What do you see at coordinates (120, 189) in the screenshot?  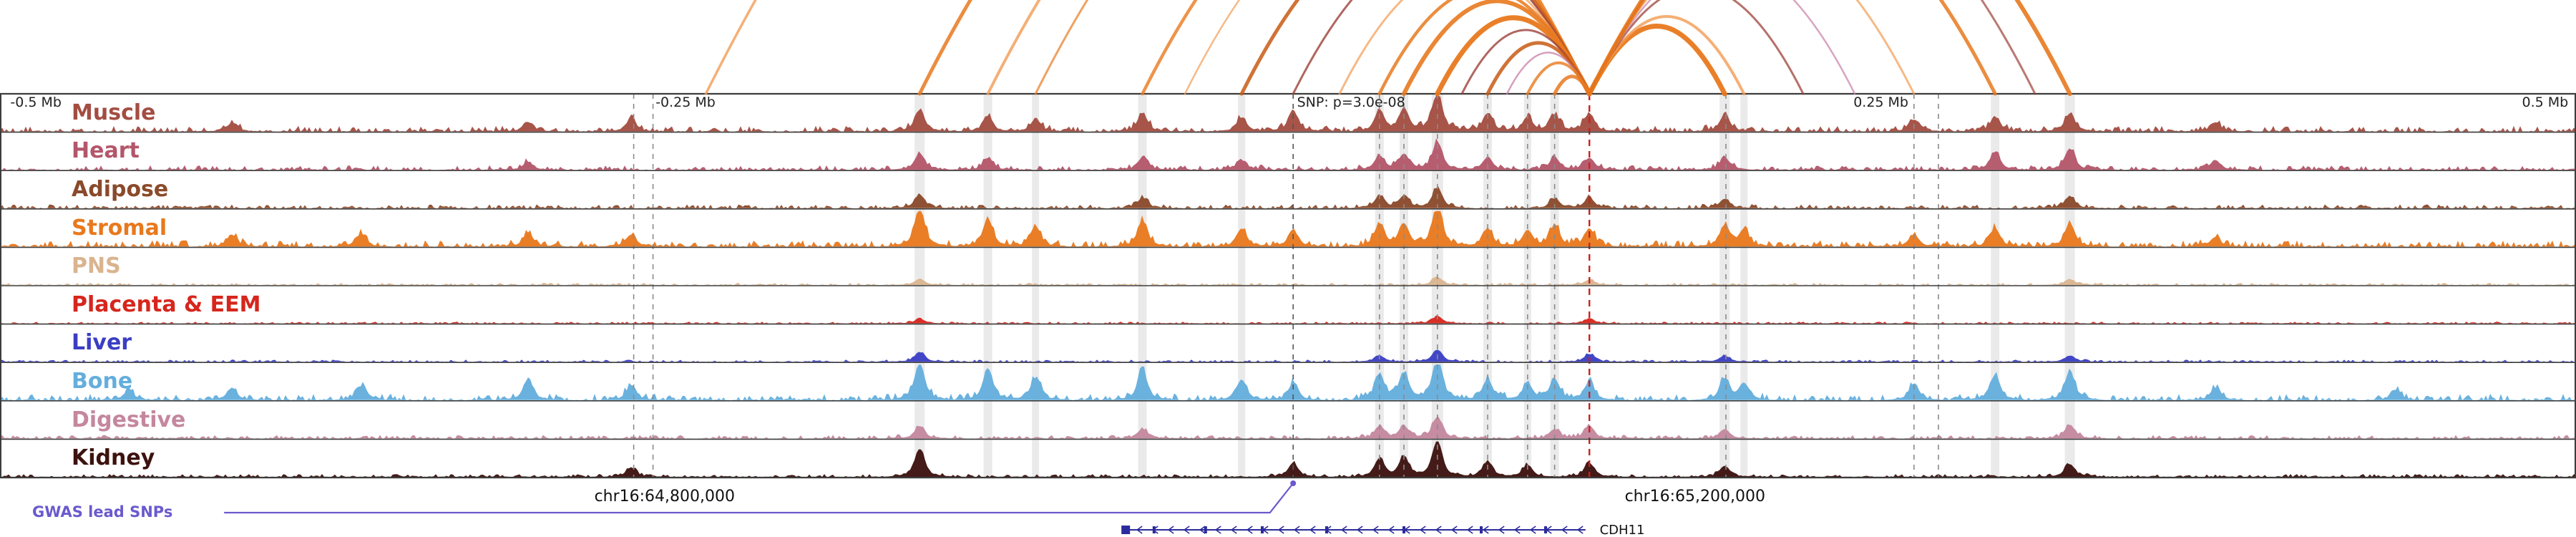 I see `track-label-adipose: Adipose` at bounding box center [120, 189].